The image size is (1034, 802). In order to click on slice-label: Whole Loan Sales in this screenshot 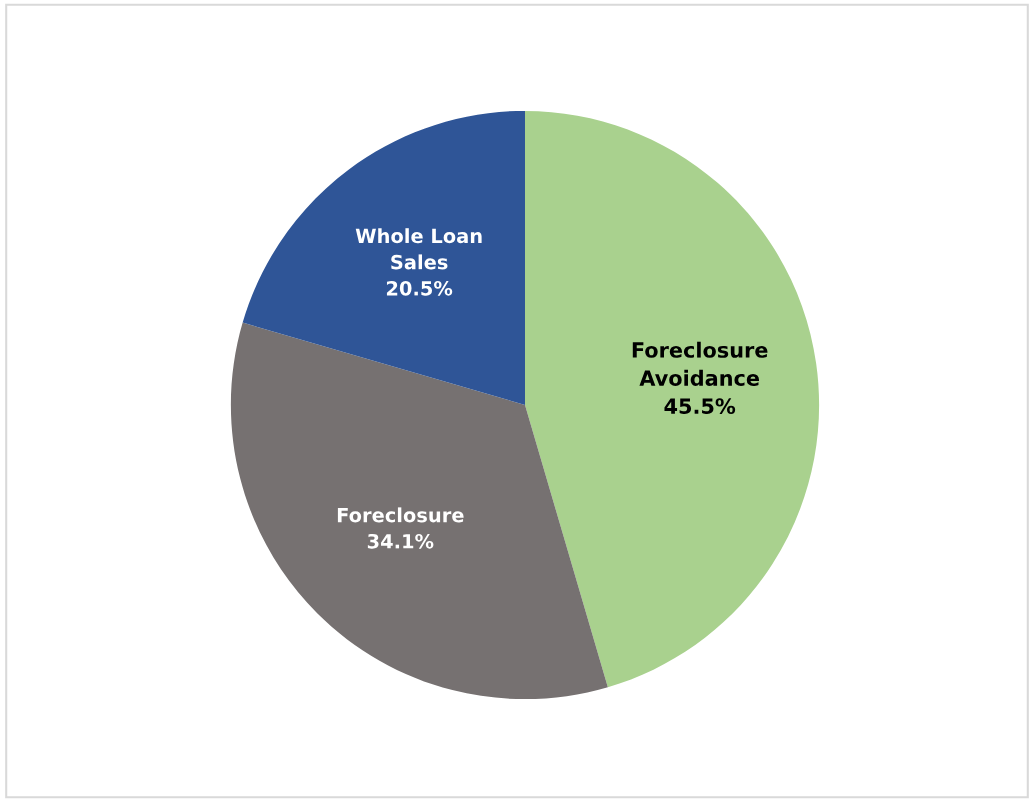, I will do `click(418, 249)`.